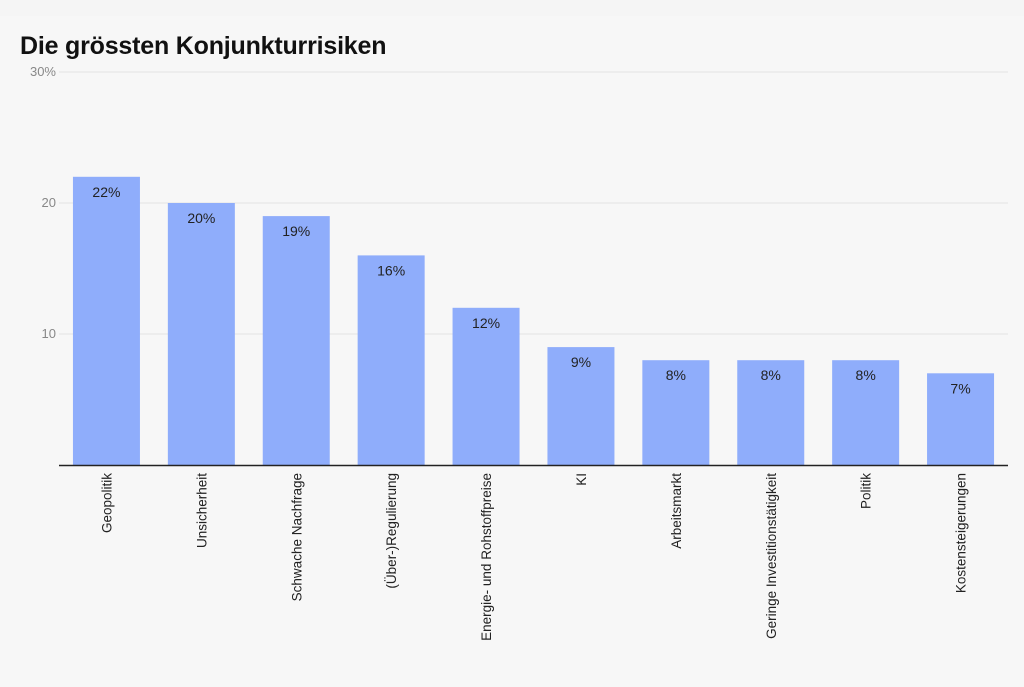 This screenshot has width=1024, height=687. Describe the element at coordinates (771, 556) in the screenshot. I see `x-tick-label: Geringe Investitionstätigkeit` at that location.